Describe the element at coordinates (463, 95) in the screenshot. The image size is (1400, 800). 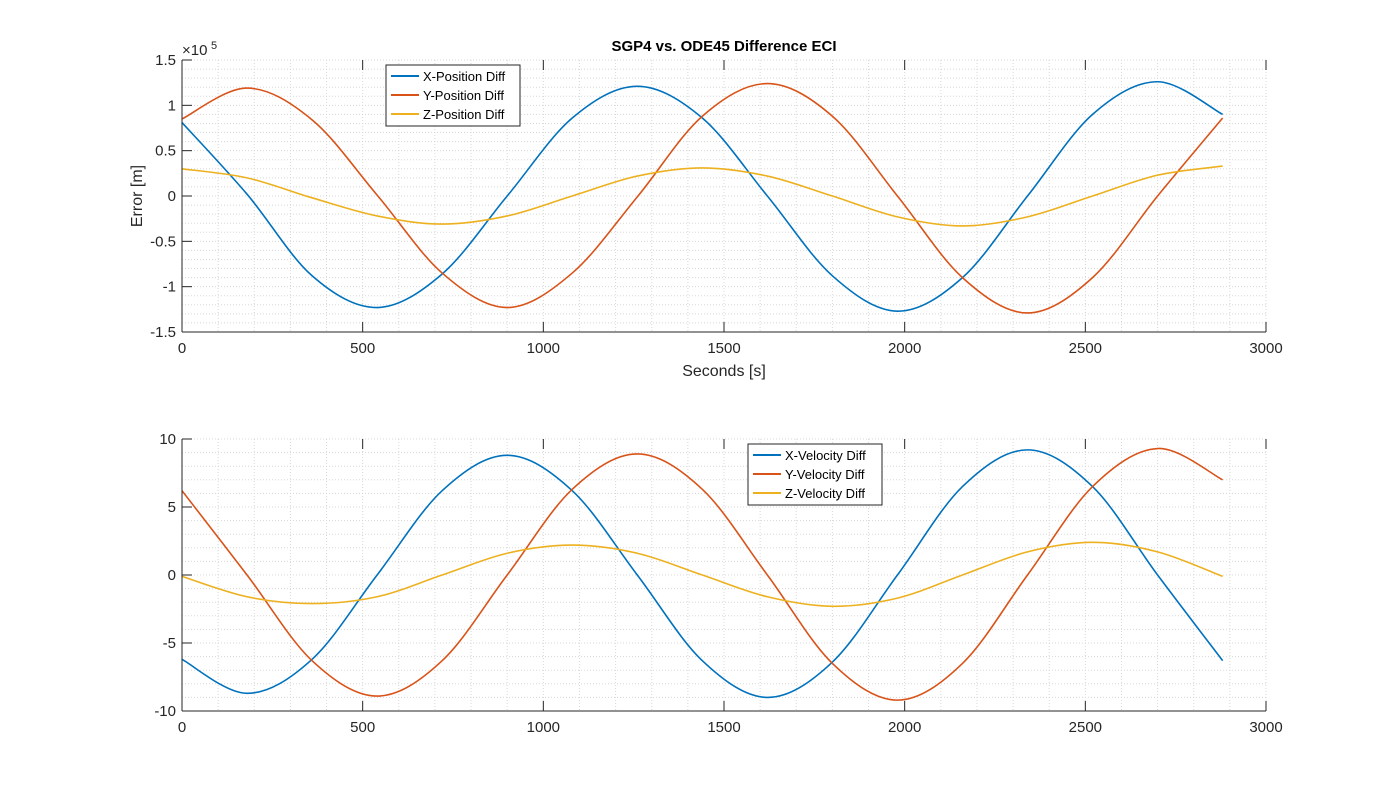
I see `legend-entry: Y-Position Diff` at that location.